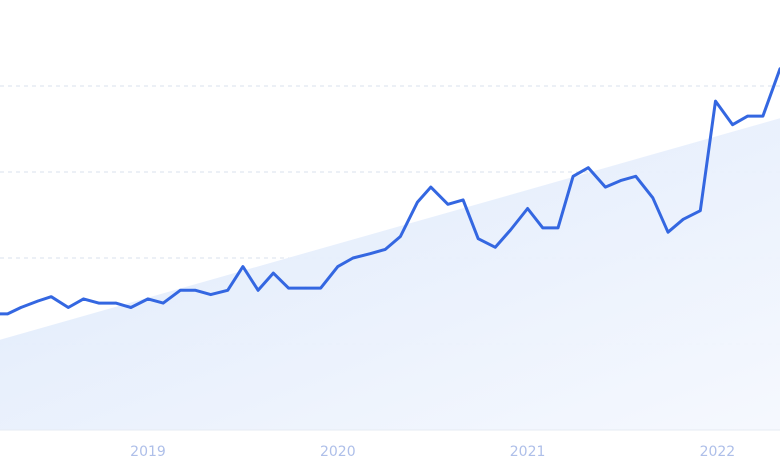 This screenshot has height=470, width=780. What do you see at coordinates (528, 452) in the screenshot?
I see `x-tick-label: 2021` at bounding box center [528, 452].